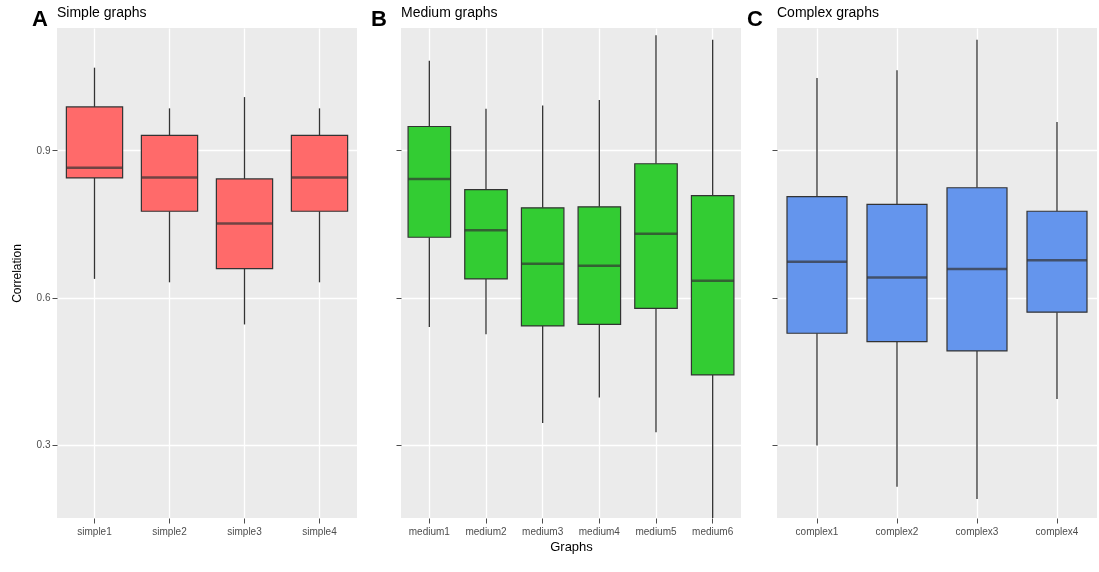 The image size is (1099, 572). I want to click on x-tick-label: simple4, so click(320, 531).